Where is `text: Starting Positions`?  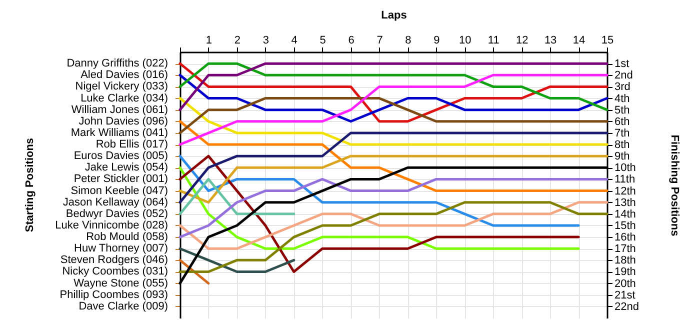 text: Starting Positions is located at coordinates (30, 185).